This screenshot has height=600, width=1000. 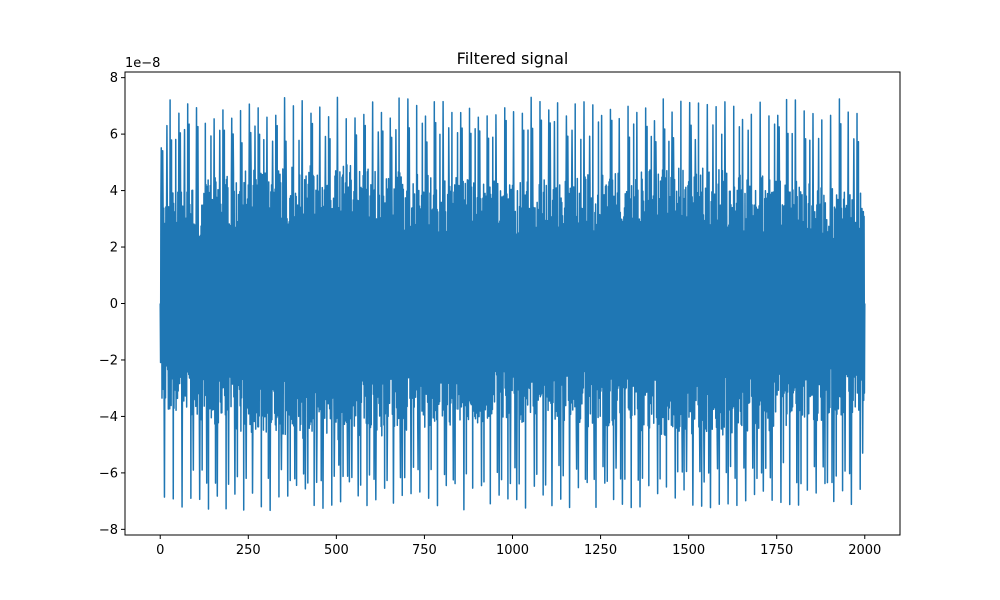 What do you see at coordinates (108, 360) in the screenshot?
I see `y-tick-label: −2` at bounding box center [108, 360].